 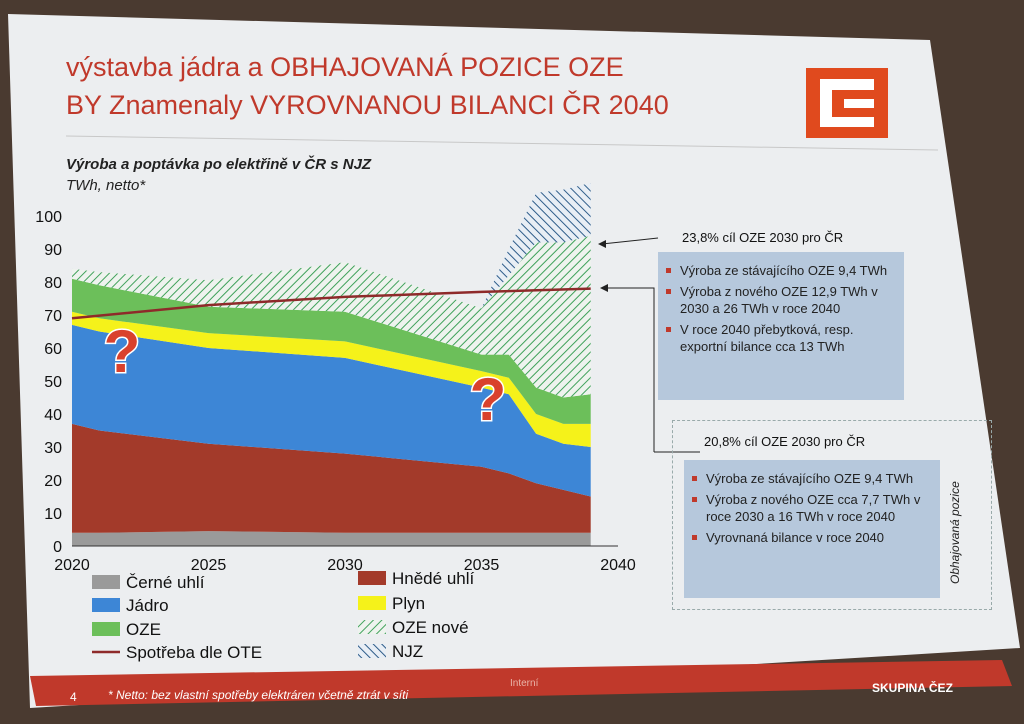 I want to click on area-cerne_uhli, so click(x=331, y=538).